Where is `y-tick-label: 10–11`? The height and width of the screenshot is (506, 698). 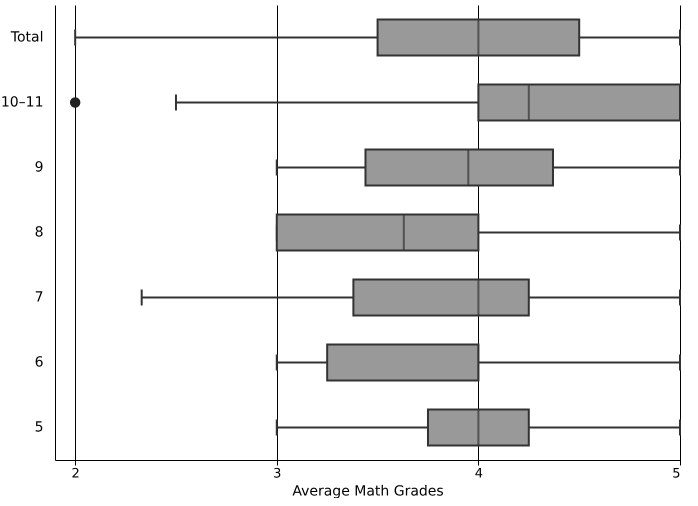
y-tick-label: 10–11 is located at coordinates (22, 102).